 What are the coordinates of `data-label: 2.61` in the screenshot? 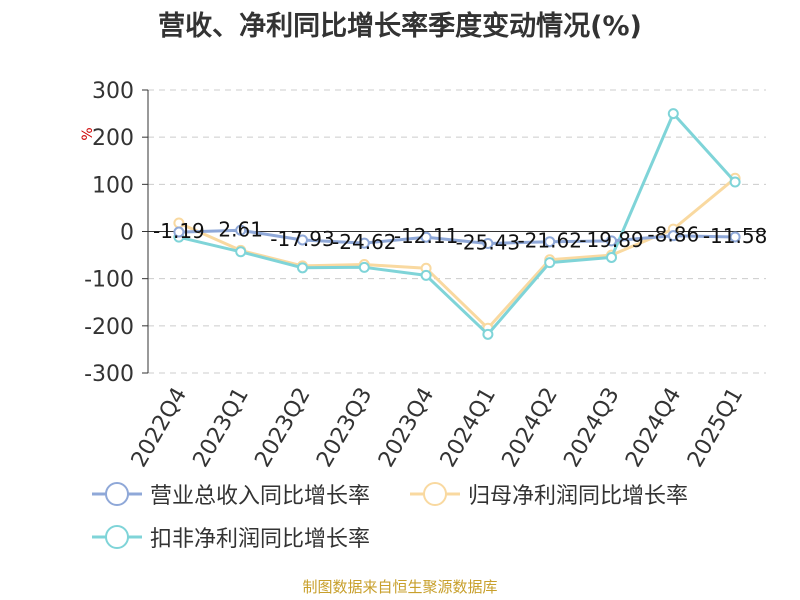 It's located at (240, 229).